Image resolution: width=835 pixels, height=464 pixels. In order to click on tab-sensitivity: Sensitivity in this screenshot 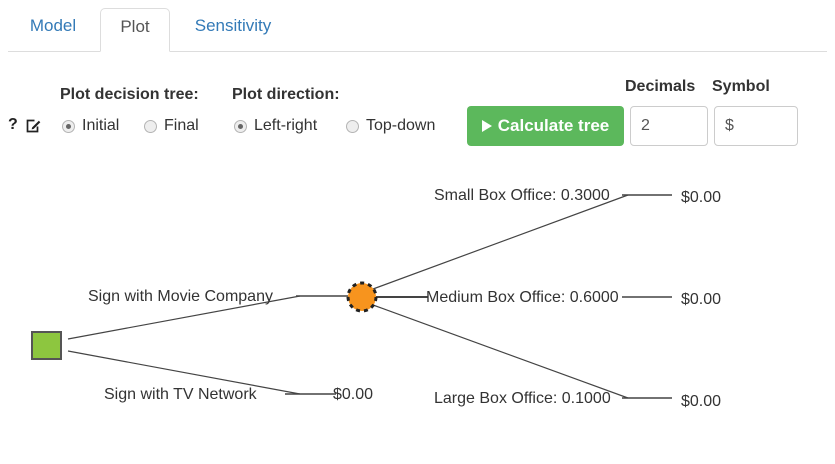, I will do `click(233, 25)`.